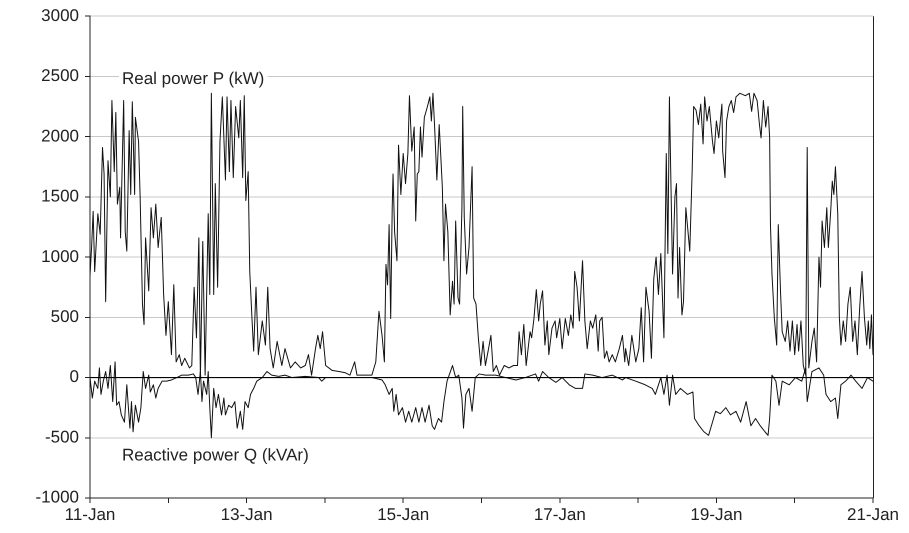  What do you see at coordinates (60, 76) in the screenshot?
I see `y-tick-label: 2500` at bounding box center [60, 76].